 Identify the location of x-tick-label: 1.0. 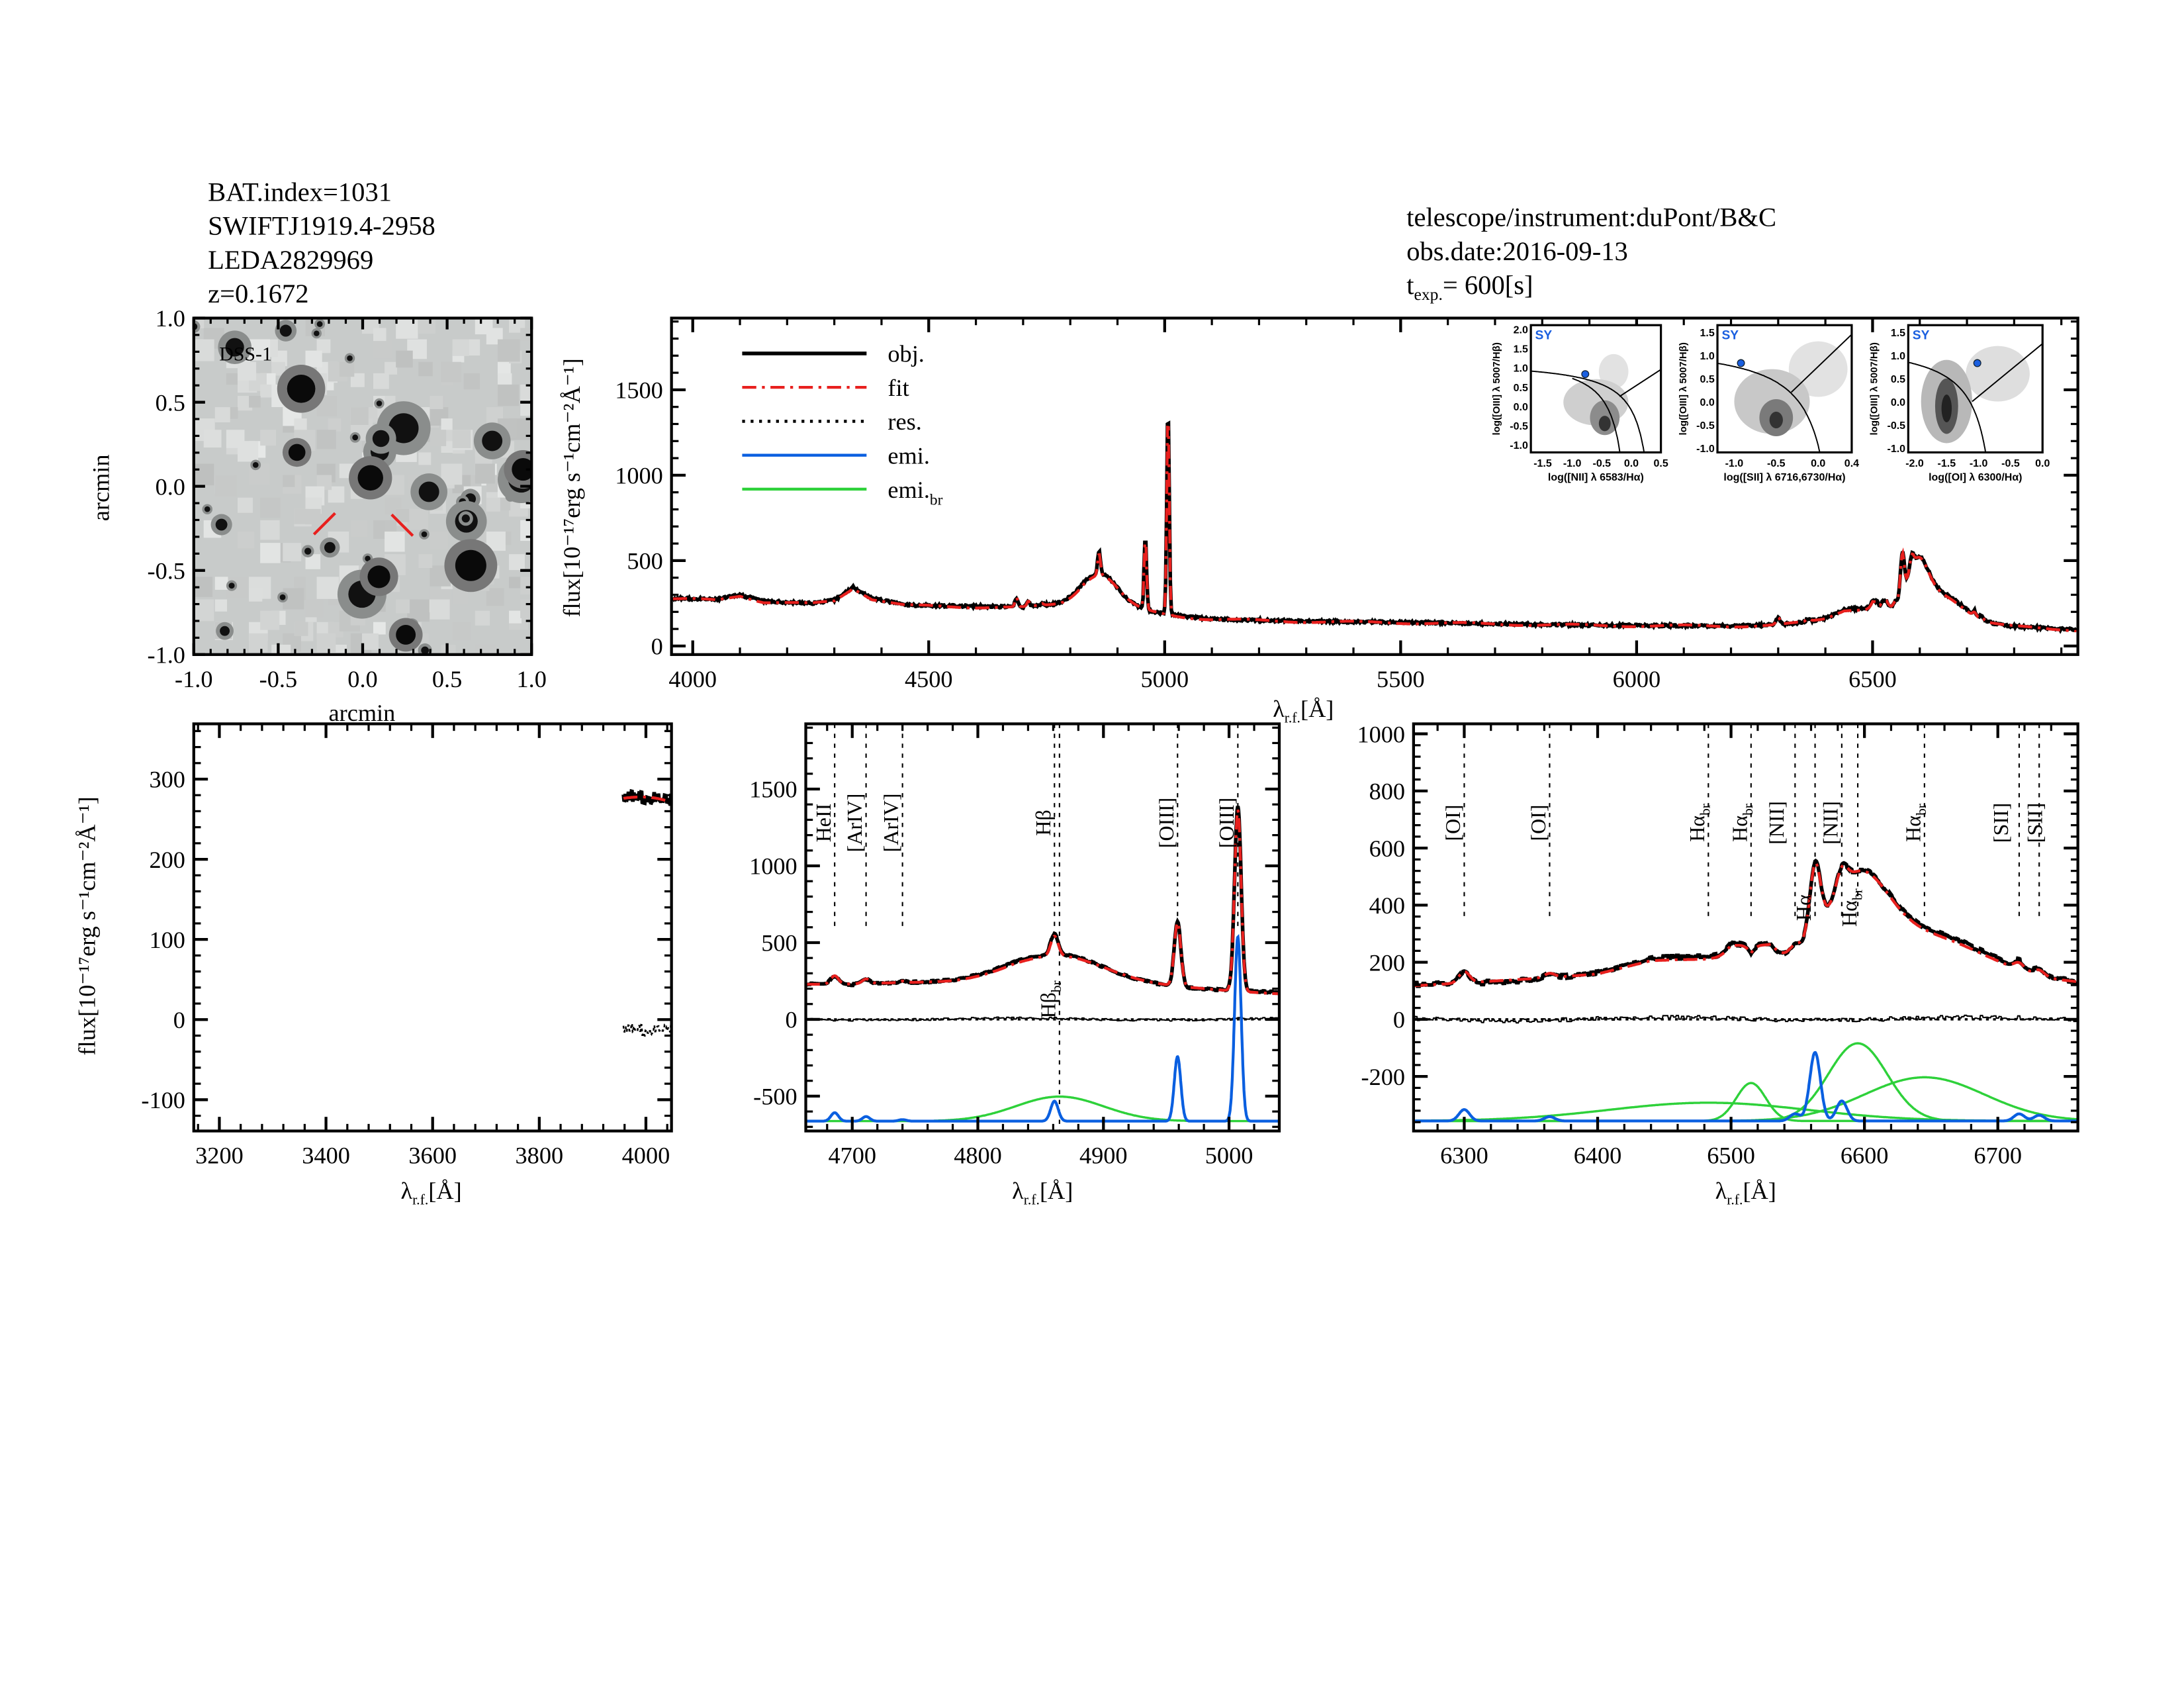
(532, 679).